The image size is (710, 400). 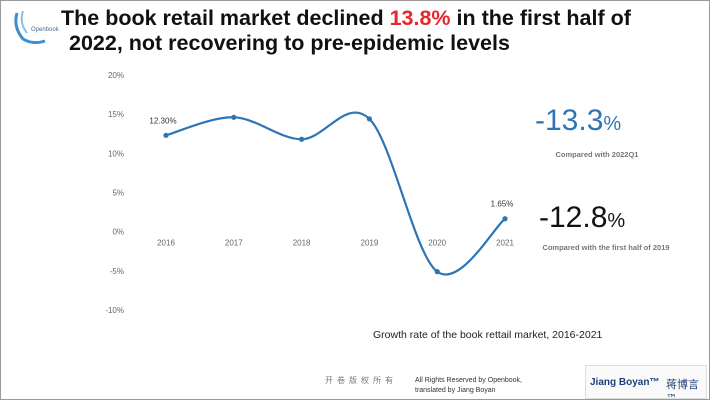 I want to click on x-tick-label: 2018, so click(x=302, y=243).